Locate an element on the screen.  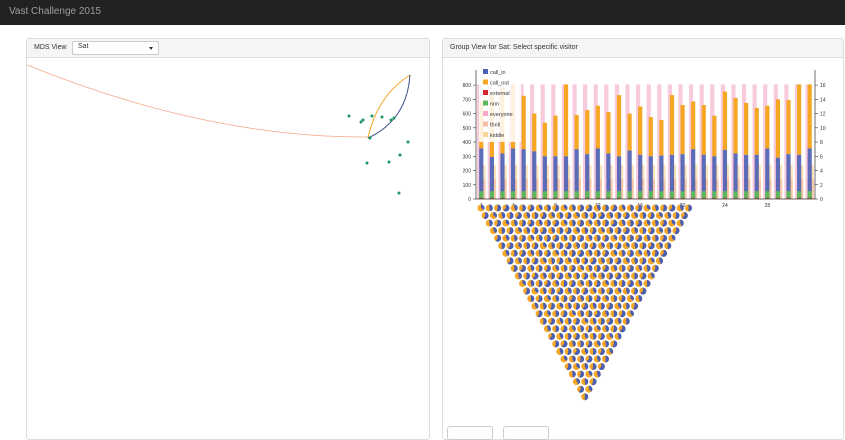
action-button-left is located at coordinates (470, 433).